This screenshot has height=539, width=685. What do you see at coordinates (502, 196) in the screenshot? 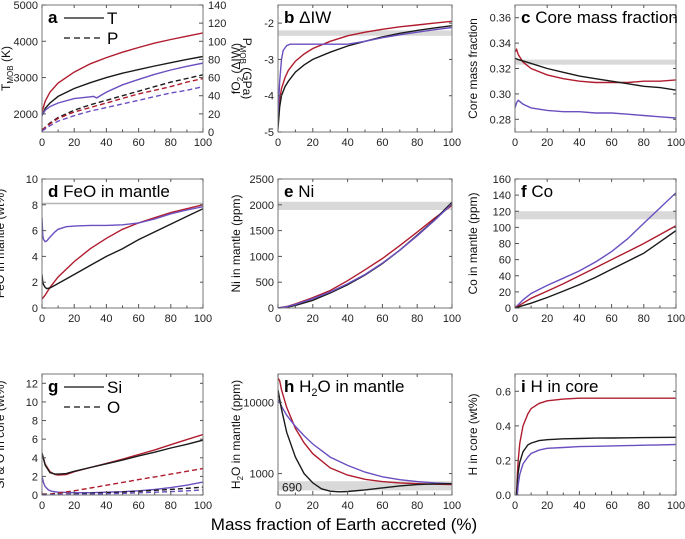
I see `y-tick-label: 140` at bounding box center [502, 196].